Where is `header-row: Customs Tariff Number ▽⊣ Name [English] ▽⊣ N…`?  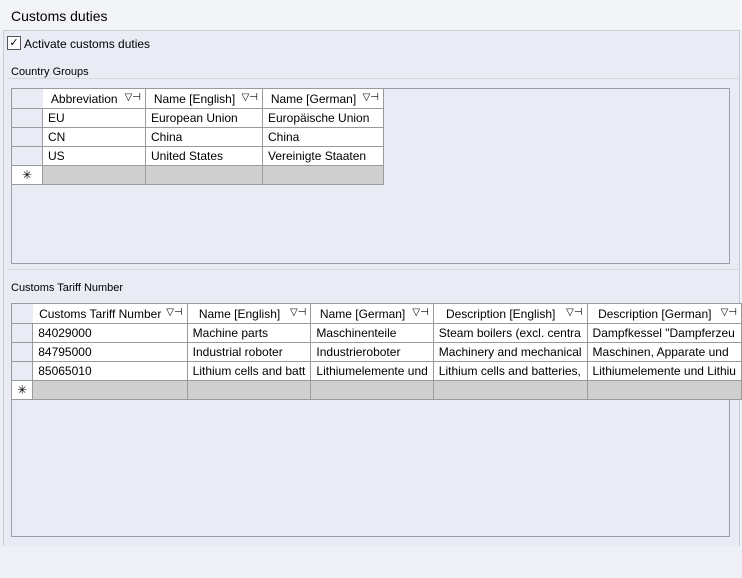 header-row: Customs Tariff Number ▽⊣ Name [English] ▽⊣ N… is located at coordinates (376, 313).